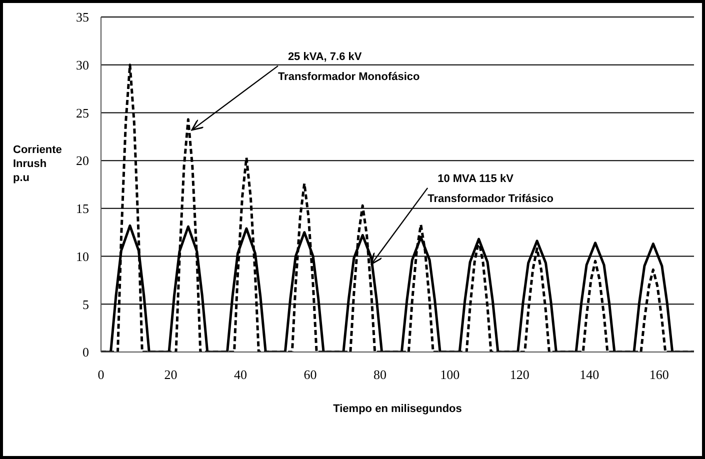  What do you see at coordinates (659, 374) in the screenshot?
I see `x-tick-label: 160` at bounding box center [659, 374].